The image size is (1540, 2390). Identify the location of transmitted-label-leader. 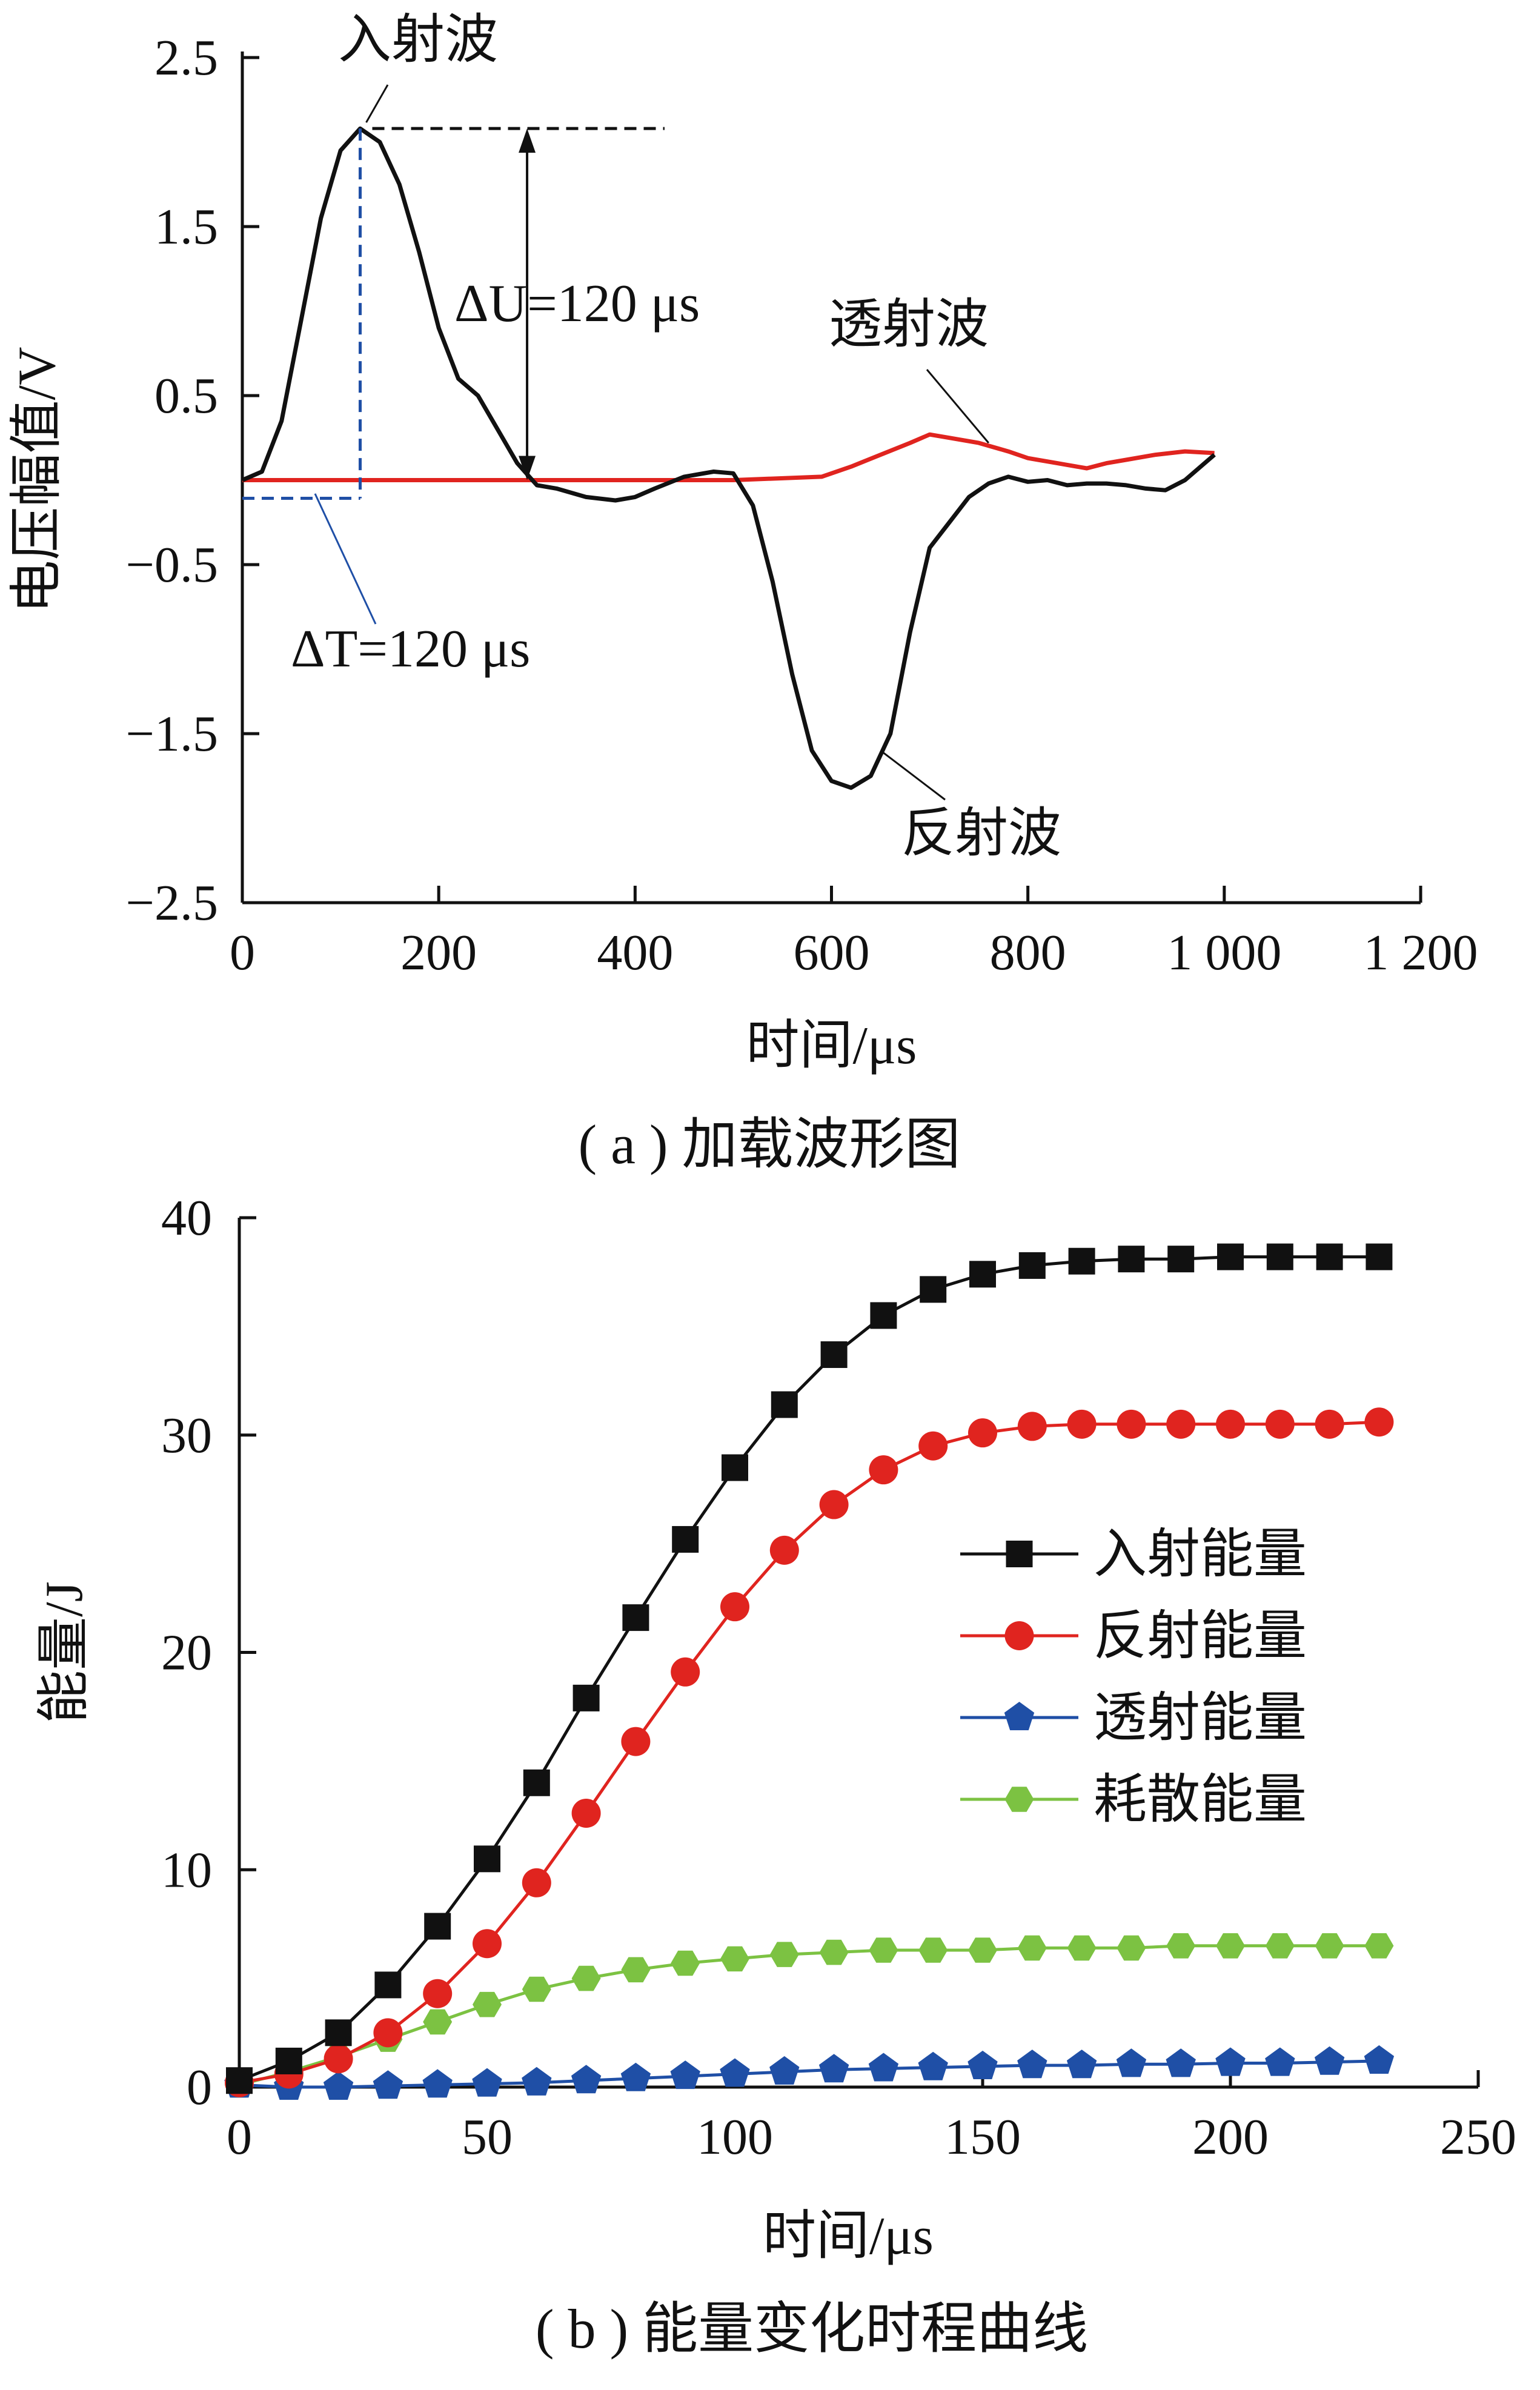
(958, 406).